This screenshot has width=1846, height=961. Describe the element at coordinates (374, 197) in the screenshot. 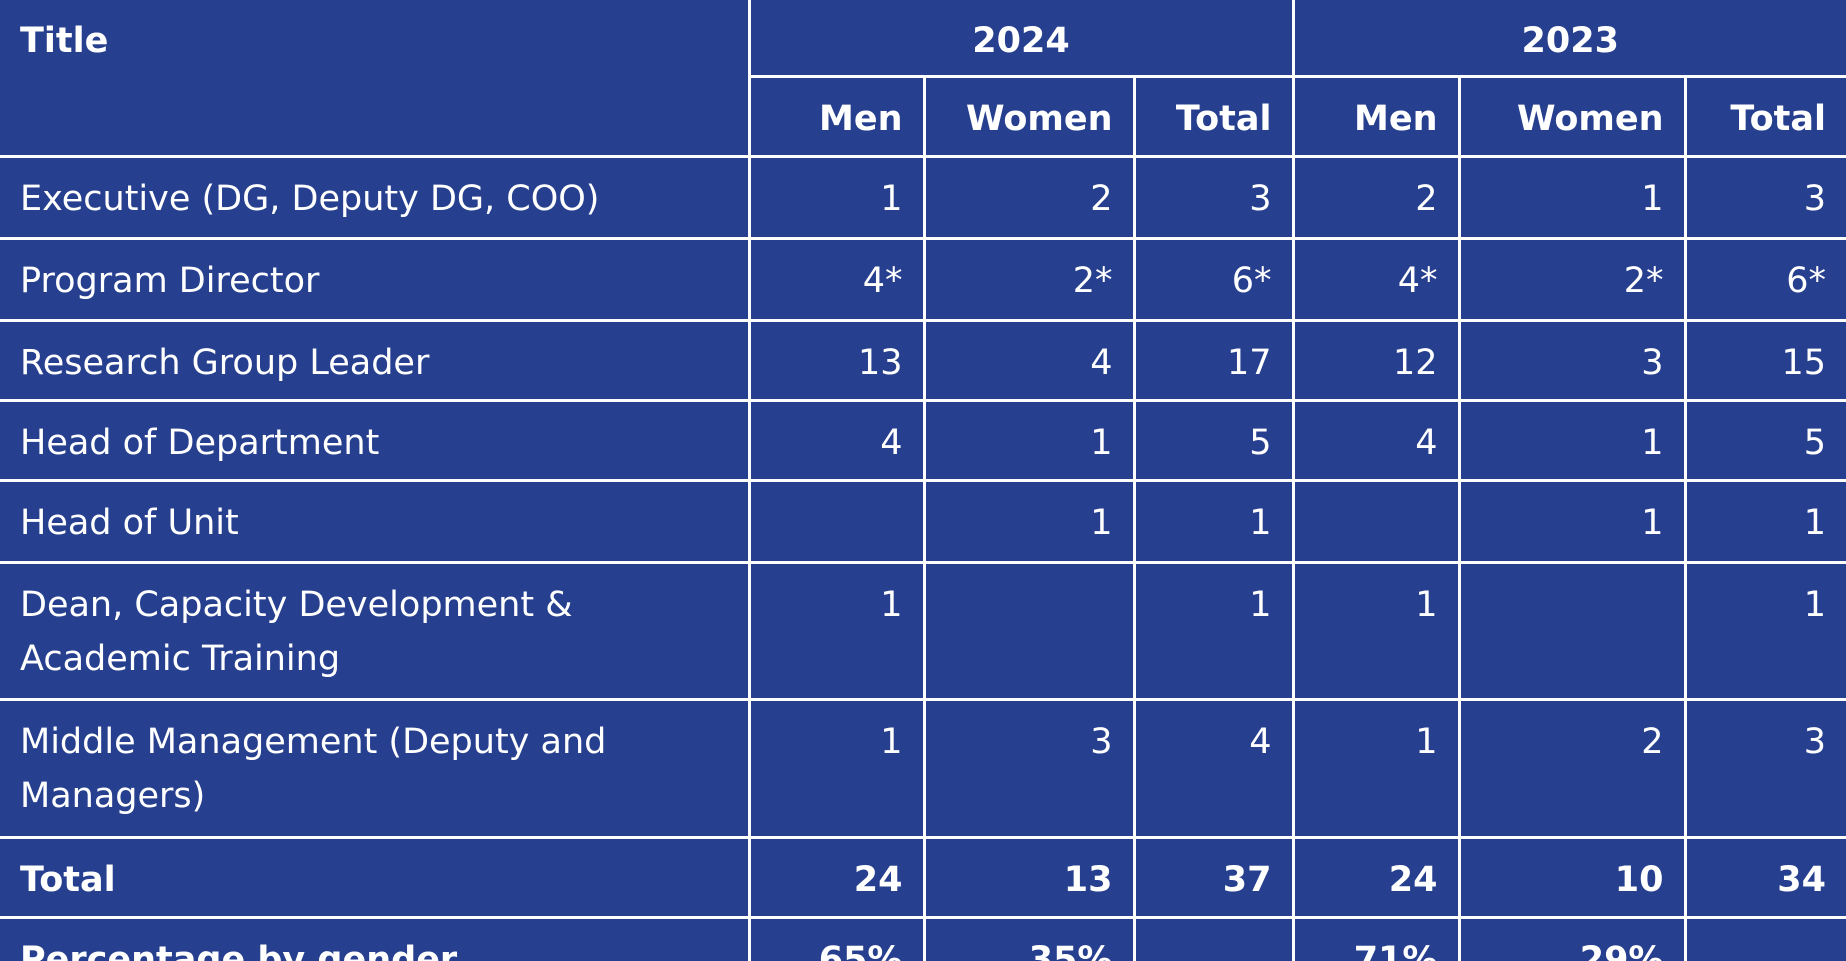

I see `row-label: Executive (DG, Deputy DG, COO)` at that location.